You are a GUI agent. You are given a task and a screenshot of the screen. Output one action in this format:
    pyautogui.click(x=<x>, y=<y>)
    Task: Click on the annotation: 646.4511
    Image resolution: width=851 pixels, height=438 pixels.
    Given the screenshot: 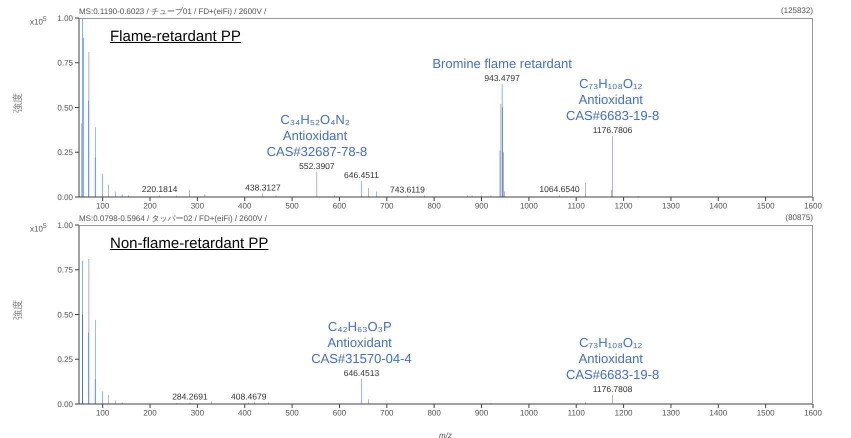 What is the action you would take?
    pyautogui.click(x=362, y=175)
    